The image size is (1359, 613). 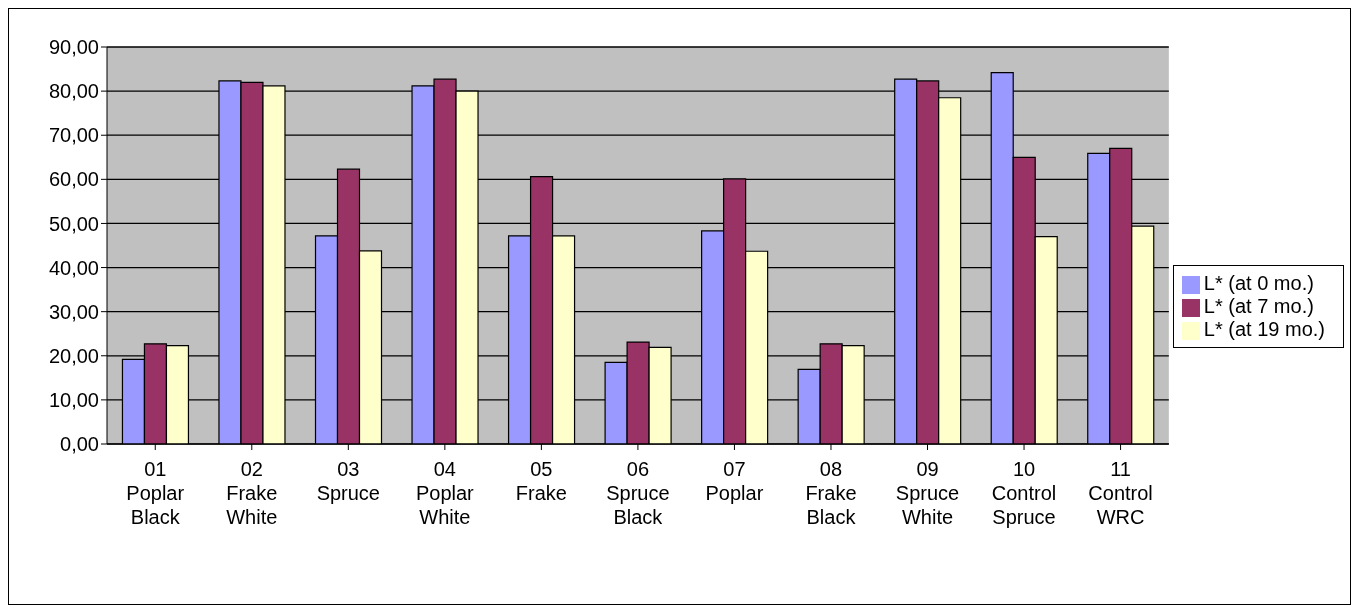 I want to click on x-tick-label: 08 Frake Black, so click(x=831, y=493).